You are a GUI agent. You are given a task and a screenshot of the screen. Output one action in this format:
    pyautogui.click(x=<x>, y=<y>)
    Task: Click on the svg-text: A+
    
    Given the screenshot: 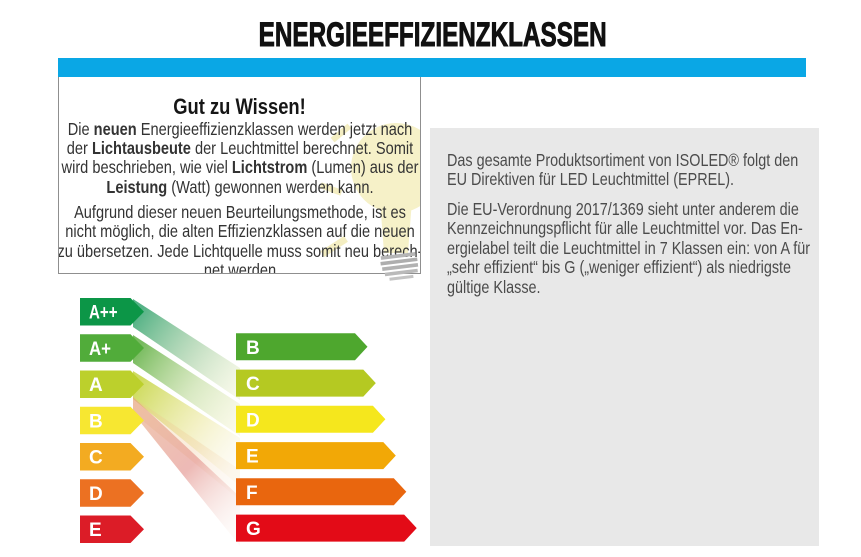 What is the action you would take?
    pyautogui.click(x=100, y=349)
    